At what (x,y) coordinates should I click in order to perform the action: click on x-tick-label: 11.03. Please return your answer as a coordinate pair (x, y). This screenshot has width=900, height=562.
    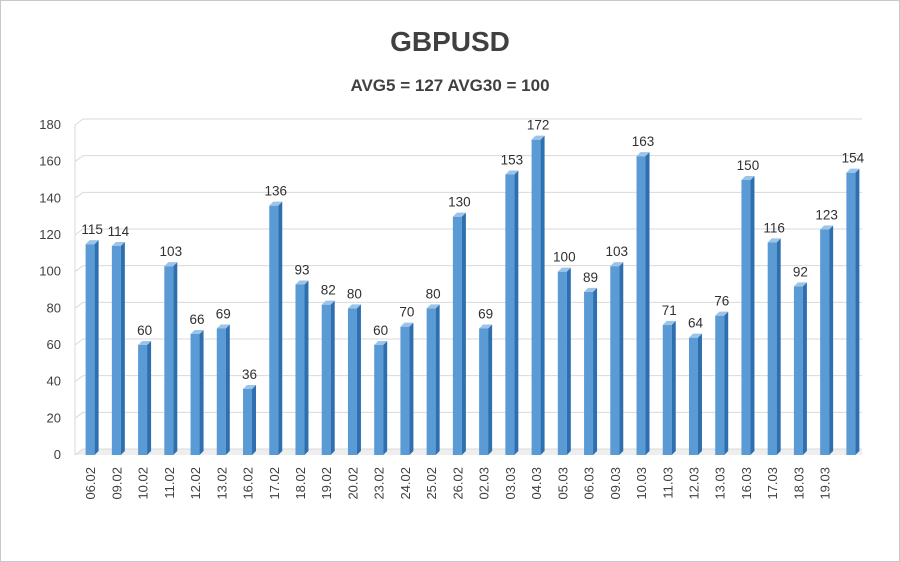
    Looking at the image, I should click on (667, 483).